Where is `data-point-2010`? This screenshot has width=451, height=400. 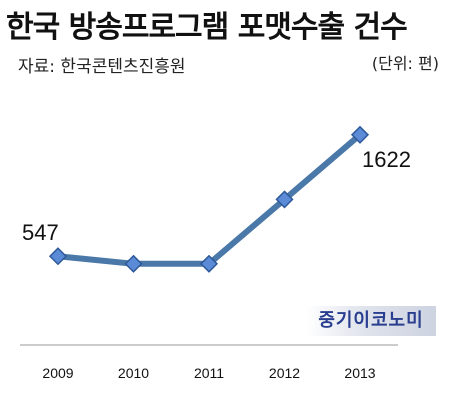
data-point-2010 is located at coordinates (133, 263).